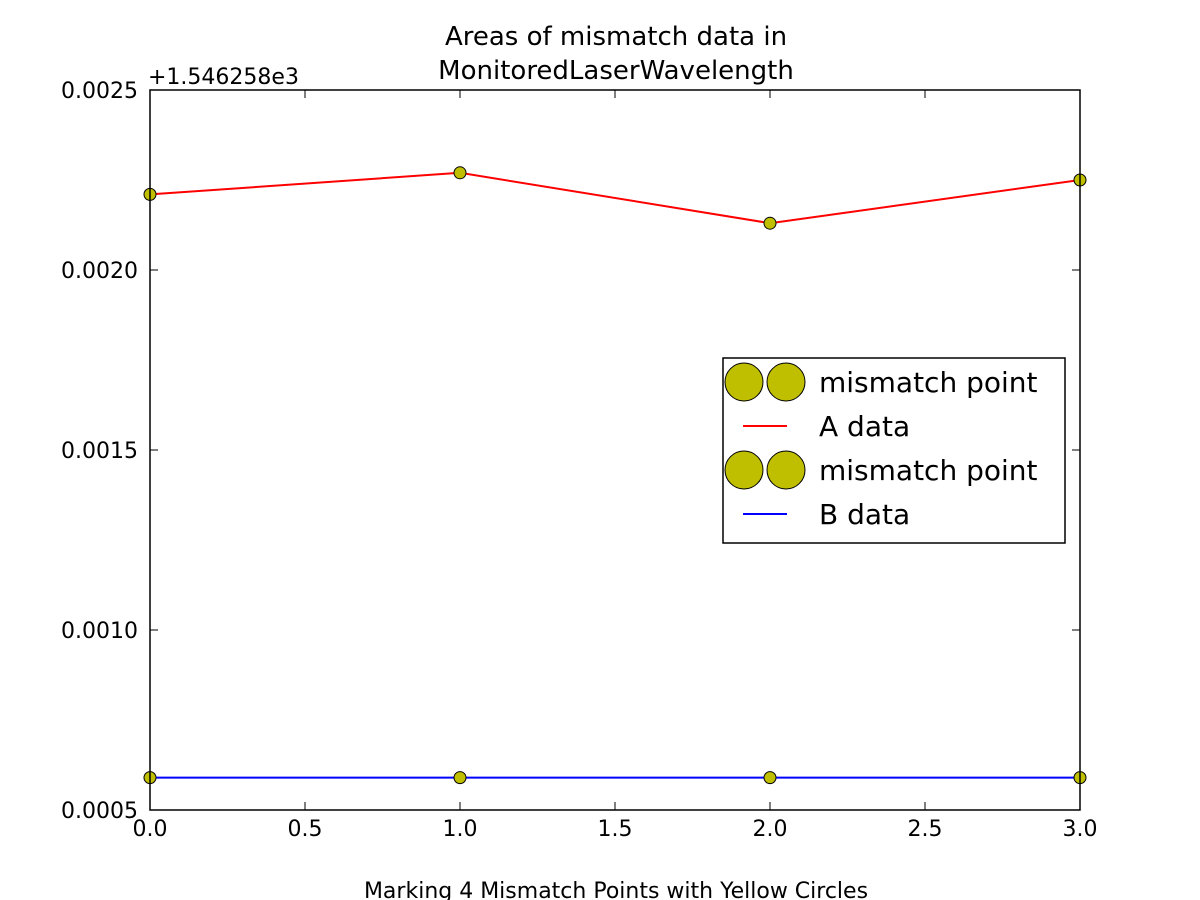  What do you see at coordinates (150, 829) in the screenshot?
I see `x-tick-label: 0.0` at bounding box center [150, 829].